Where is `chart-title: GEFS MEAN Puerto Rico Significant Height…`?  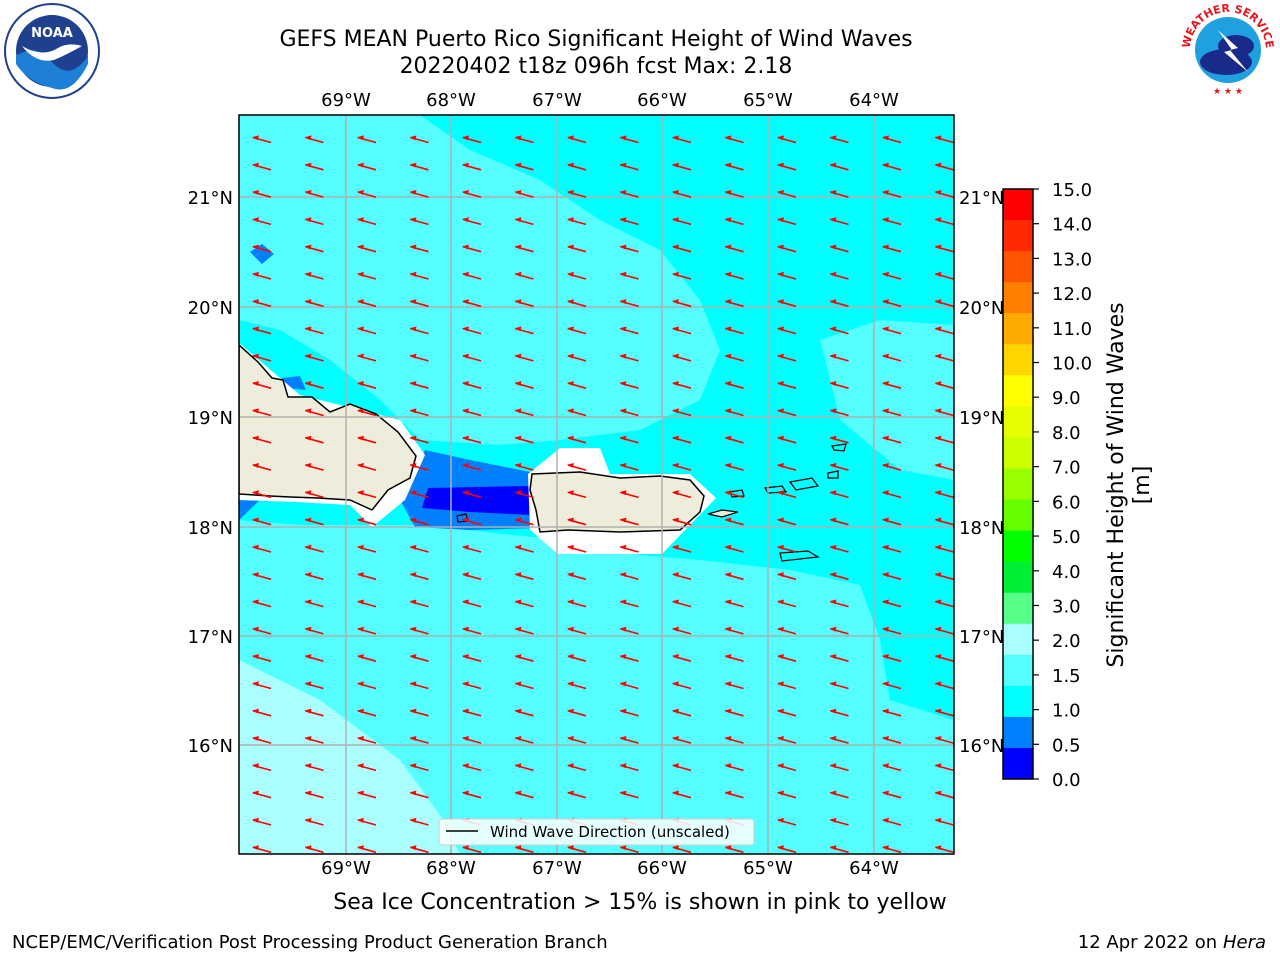 chart-title: GEFS MEAN Puerto Rico Significant Height… is located at coordinates (596, 39).